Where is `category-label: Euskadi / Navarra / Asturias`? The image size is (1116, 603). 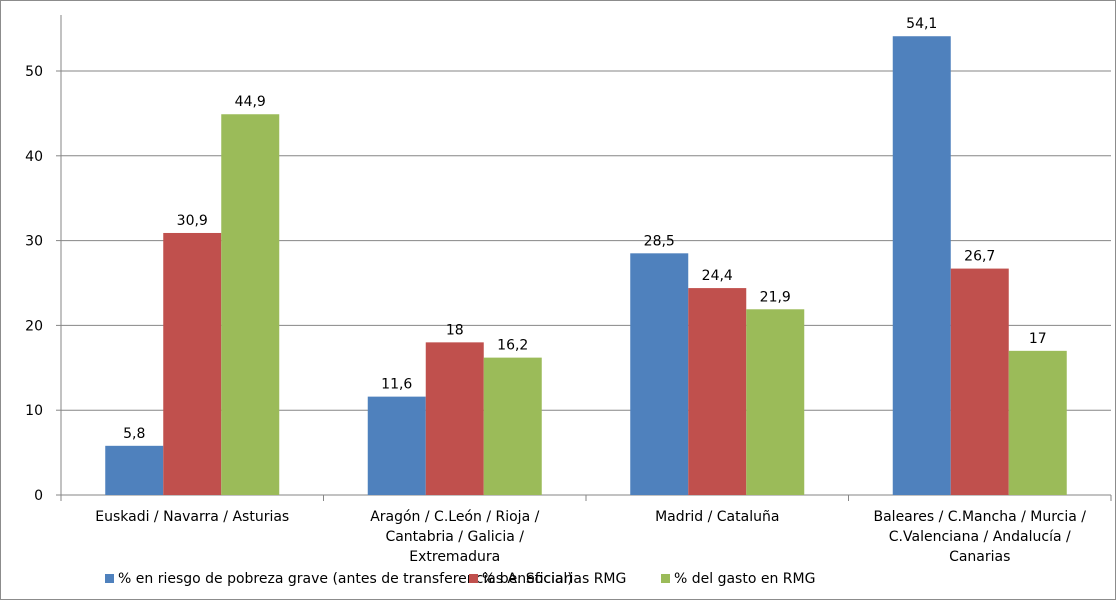 category-label: Euskadi / Navarra / Asturias is located at coordinates (192, 517).